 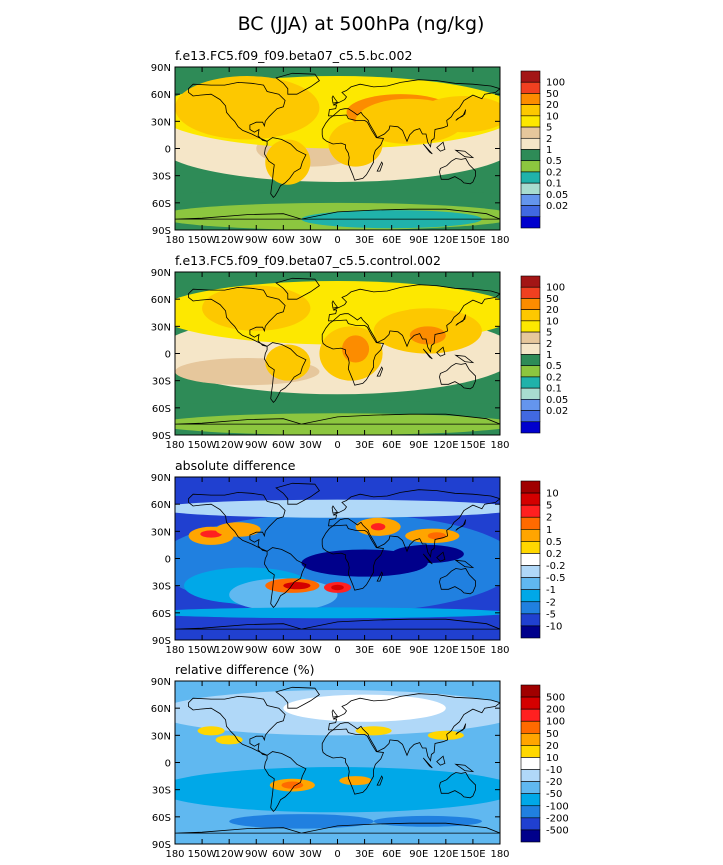 What do you see at coordinates (549, 506) in the screenshot?
I see `colorbar-label: 5` at bounding box center [549, 506].